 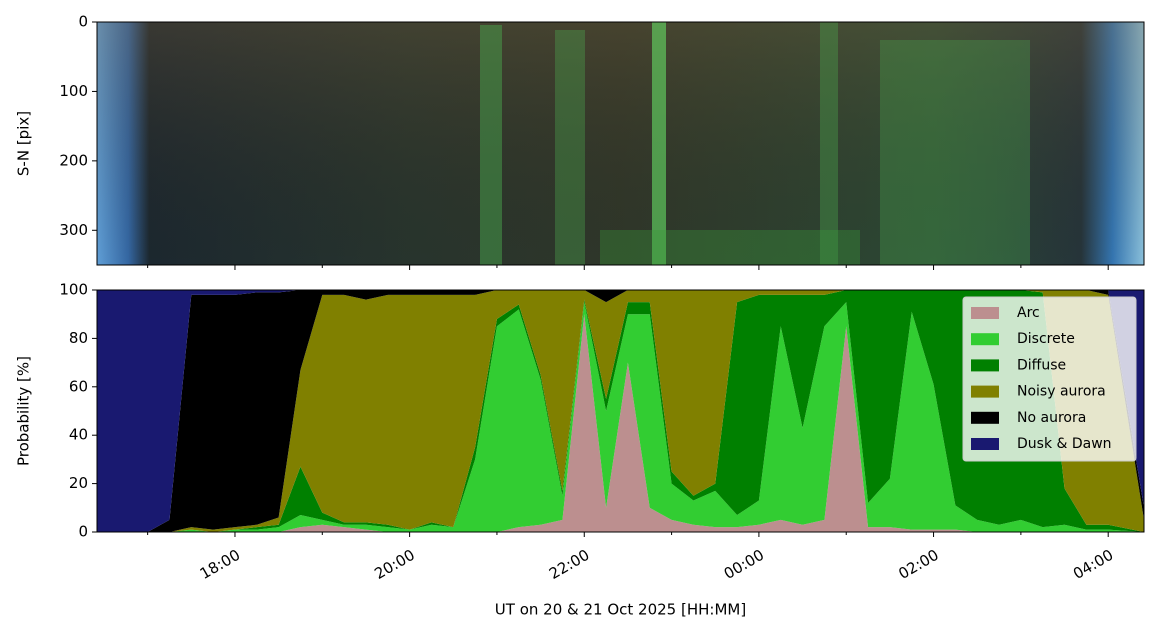 What do you see at coordinates (744, 564) in the screenshot?
I see `x-tick-label: 00:00` at bounding box center [744, 564].